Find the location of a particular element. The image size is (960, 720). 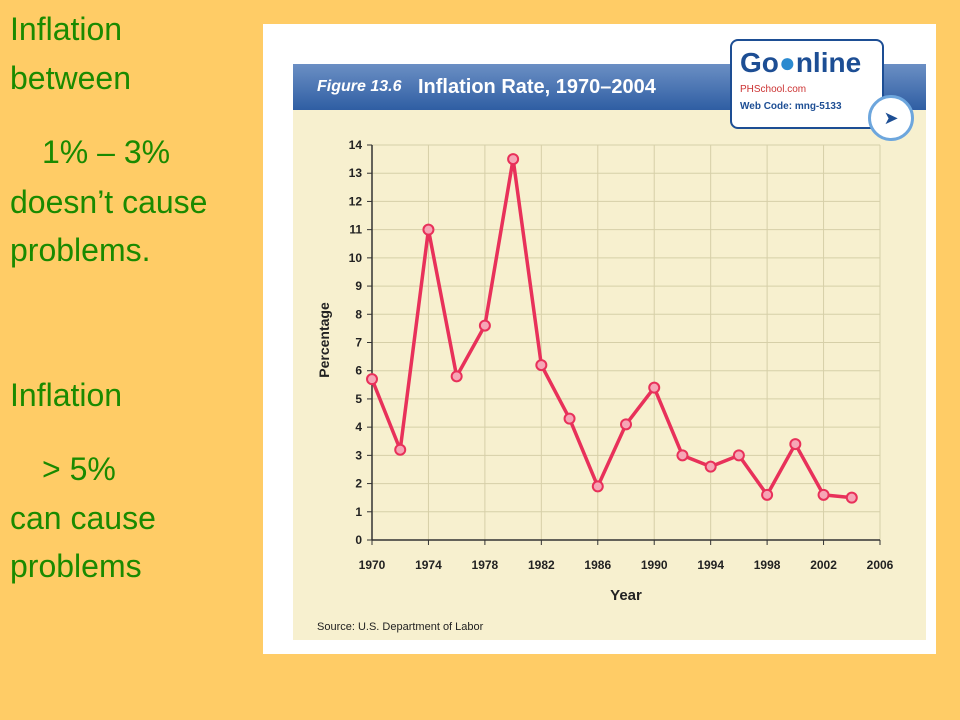

x-axis-title: Year is located at coordinates (626, 595).